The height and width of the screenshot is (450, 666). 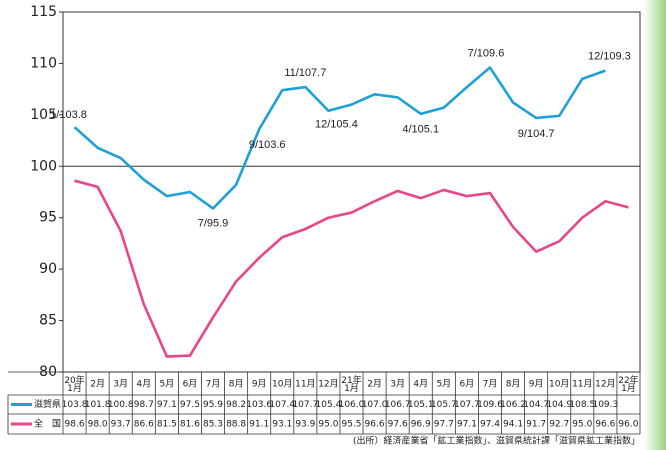 What do you see at coordinates (329, 405) in the screenshot?
I see `table-value: 105.4` at bounding box center [329, 405].